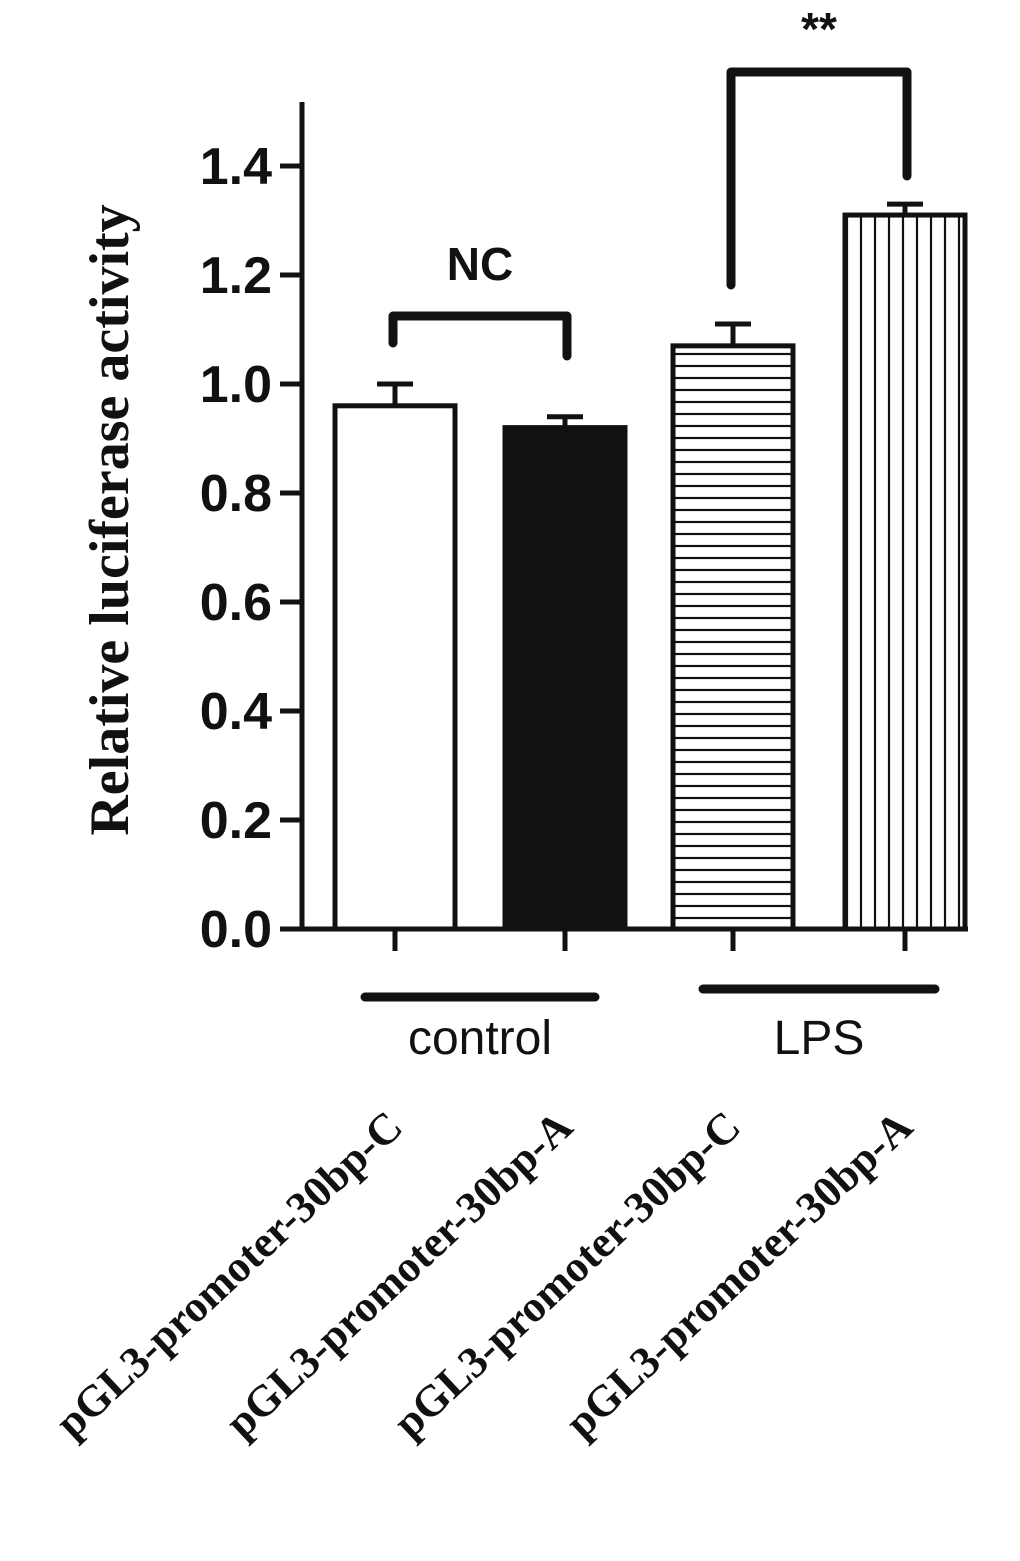  I want to click on category-label-1: pGL3-promoter-30bp-A, so click(399, 1274).